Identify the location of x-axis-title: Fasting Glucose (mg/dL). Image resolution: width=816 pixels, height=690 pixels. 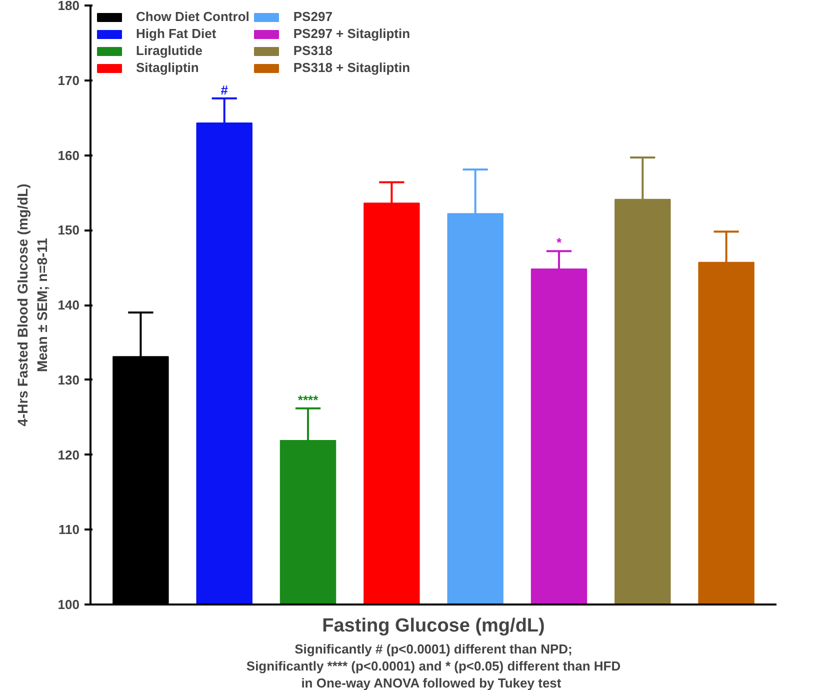
(433, 626).